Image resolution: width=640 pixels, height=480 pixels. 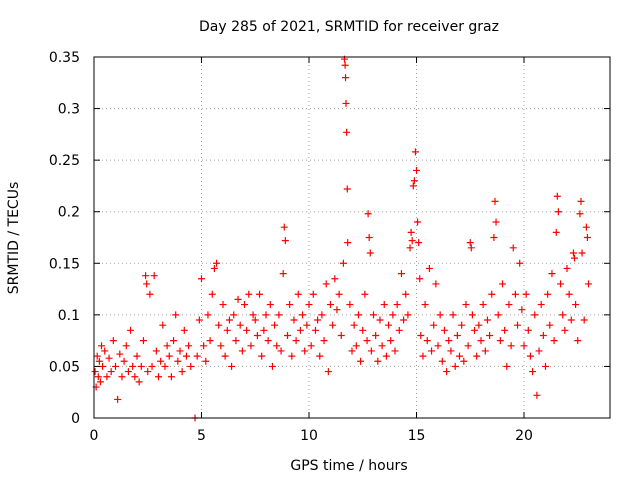 What do you see at coordinates (309, 436) in the screenshot?
I see `x-tick-label: 10` at bounding box center [309, 436].